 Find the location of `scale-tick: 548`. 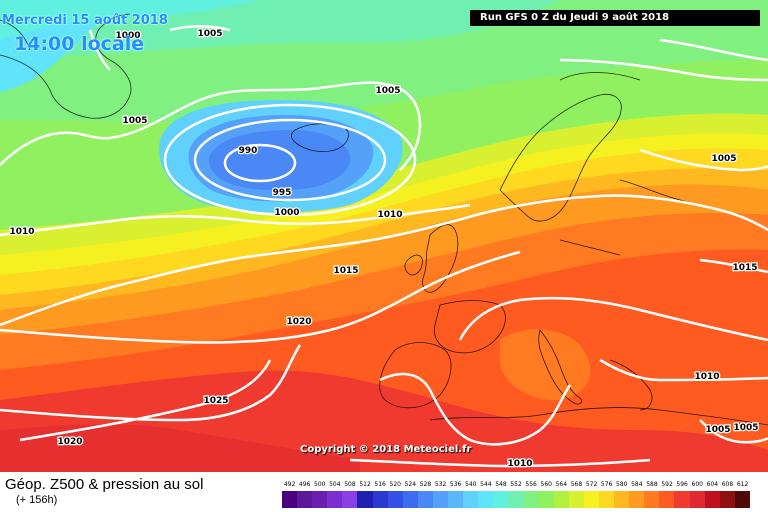

scale-tick: 548 is located at coordinates (501, 484).